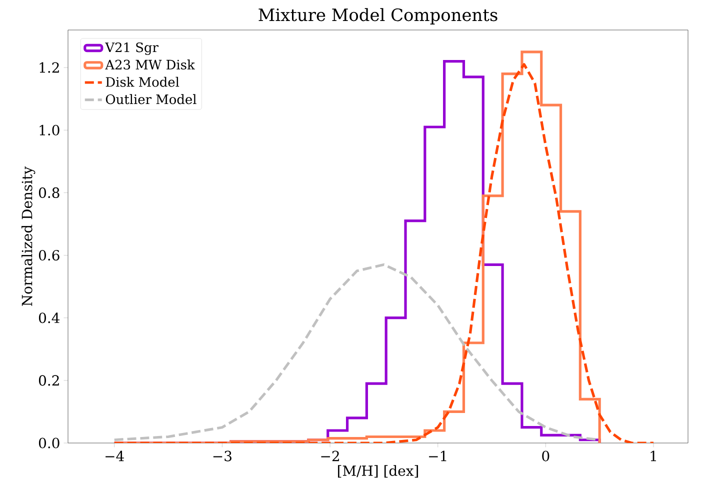 This screenshot has height=504, width=701. What do you see at coordinates (115, 456) in the screenshot?
I see `x-tick-label: −4` at bounding box center [115, 456].